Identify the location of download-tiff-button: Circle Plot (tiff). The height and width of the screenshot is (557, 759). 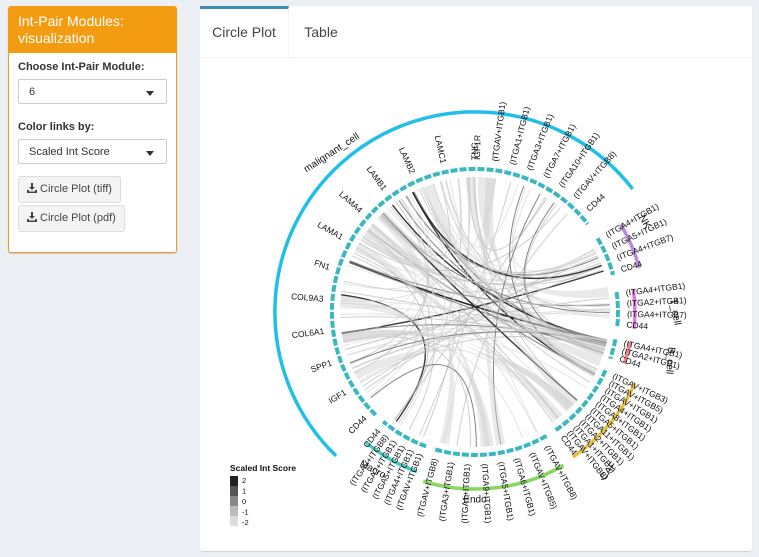
(69, 189).